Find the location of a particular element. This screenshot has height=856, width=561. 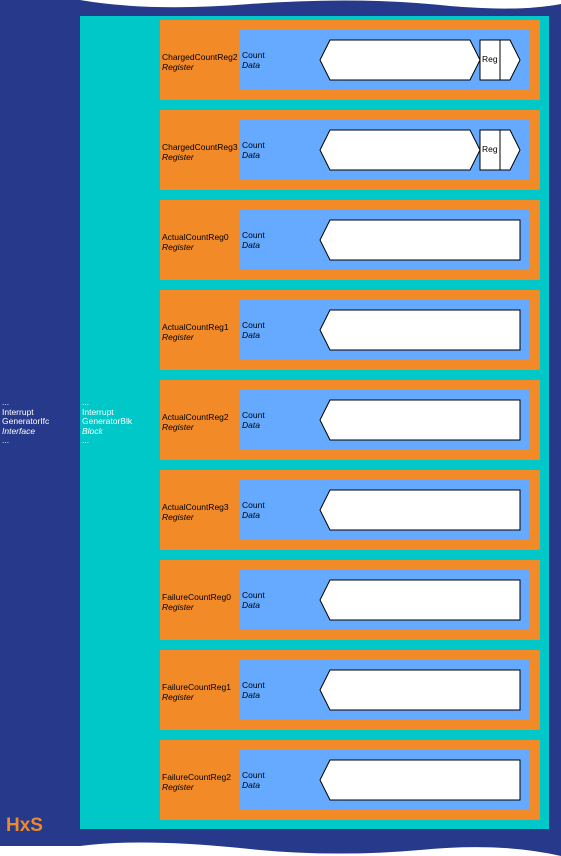

register-name: ActualCountReg3 is located at coordinates (195, 507).